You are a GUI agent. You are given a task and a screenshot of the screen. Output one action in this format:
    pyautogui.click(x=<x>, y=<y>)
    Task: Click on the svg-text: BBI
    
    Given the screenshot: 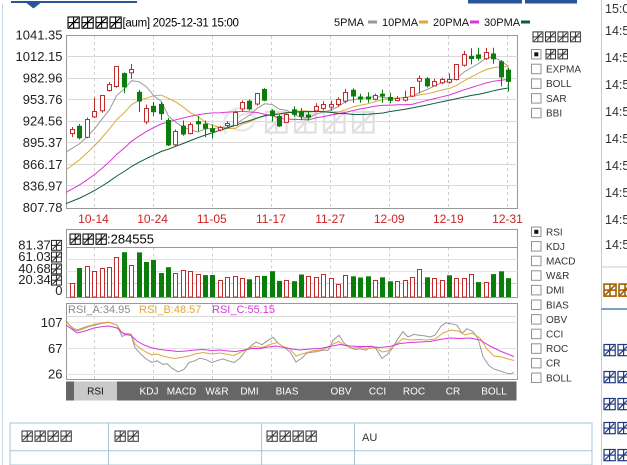 What is the action you would take?
    pyautogui.click(x=554, y=114)
    